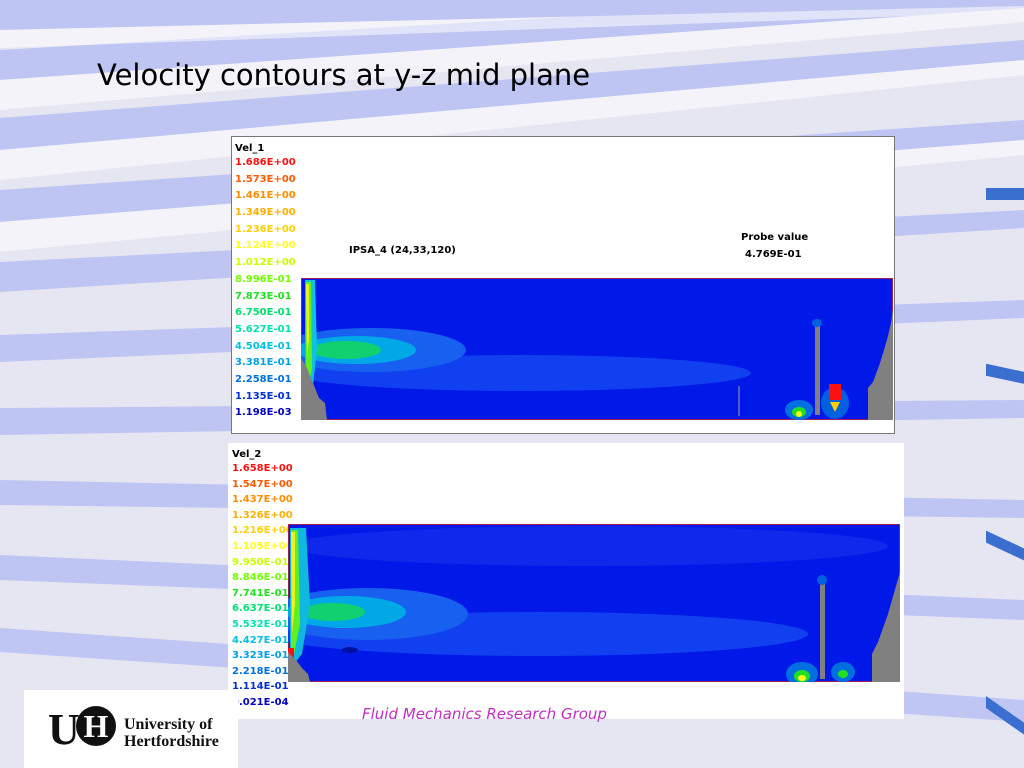  Describe the element at coordinates (260, 687) in the screenshot. I see `legend-entry: 1.114E-01` at that location.